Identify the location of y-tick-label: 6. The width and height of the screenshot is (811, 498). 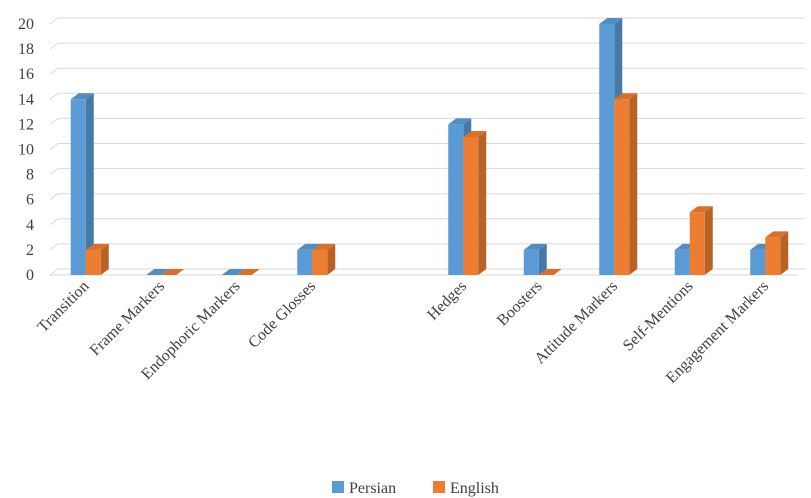
(30, 200).